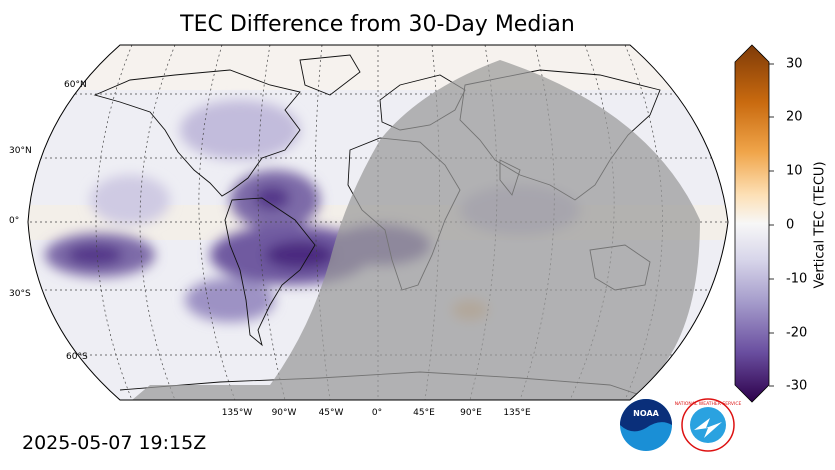 This screenshot has height=470, width=835. Describe the element at coordinates (797, 333) in the screenshot. I see `colorbar-tick-minus20: -20` at that location.